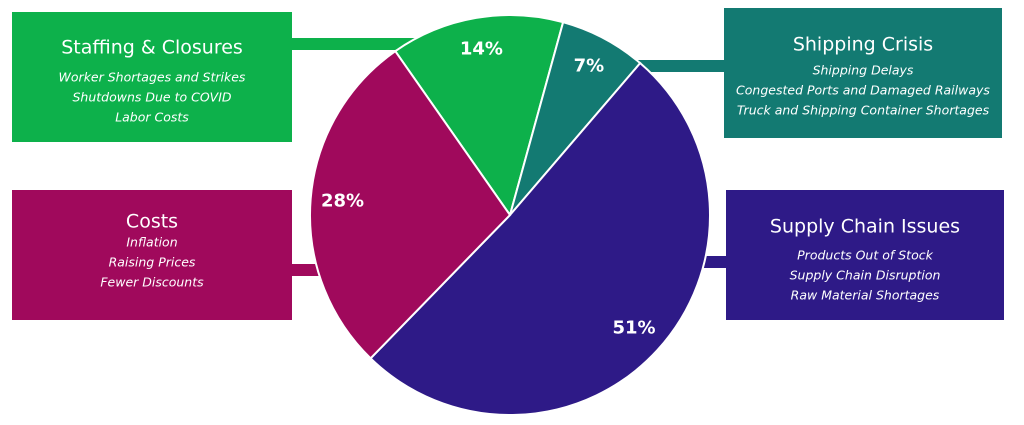 This screenshot has width=1024, height=425. What do you see at coordinates (481, 48) in the screenshot?
I see `percent-label: 14%` at bounding box center [481, 48].